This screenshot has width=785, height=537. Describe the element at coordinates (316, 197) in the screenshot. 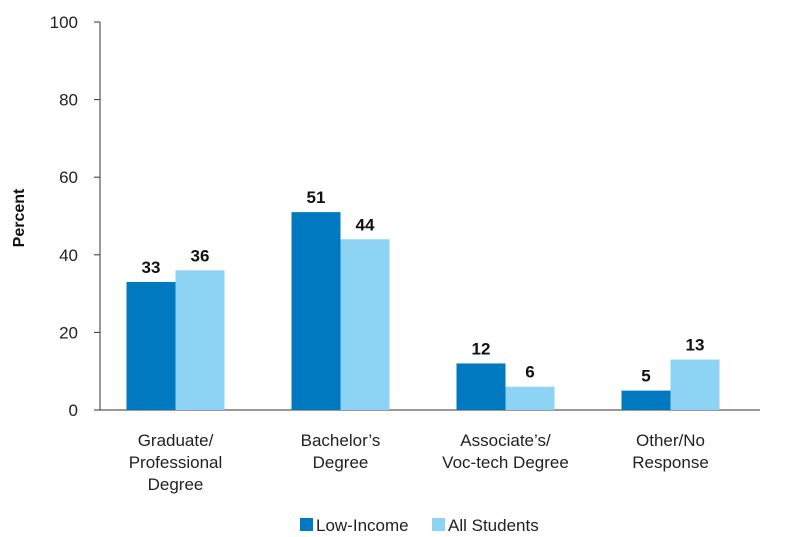

I see `data-label: 51` at that location.